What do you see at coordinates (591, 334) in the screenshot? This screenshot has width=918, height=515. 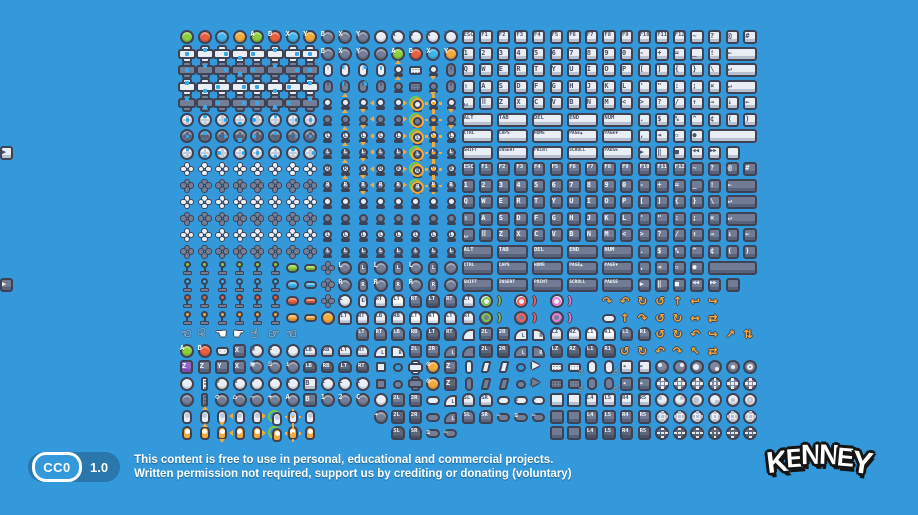 I see `icon-trig: L1` at bounding box center [591, 334].